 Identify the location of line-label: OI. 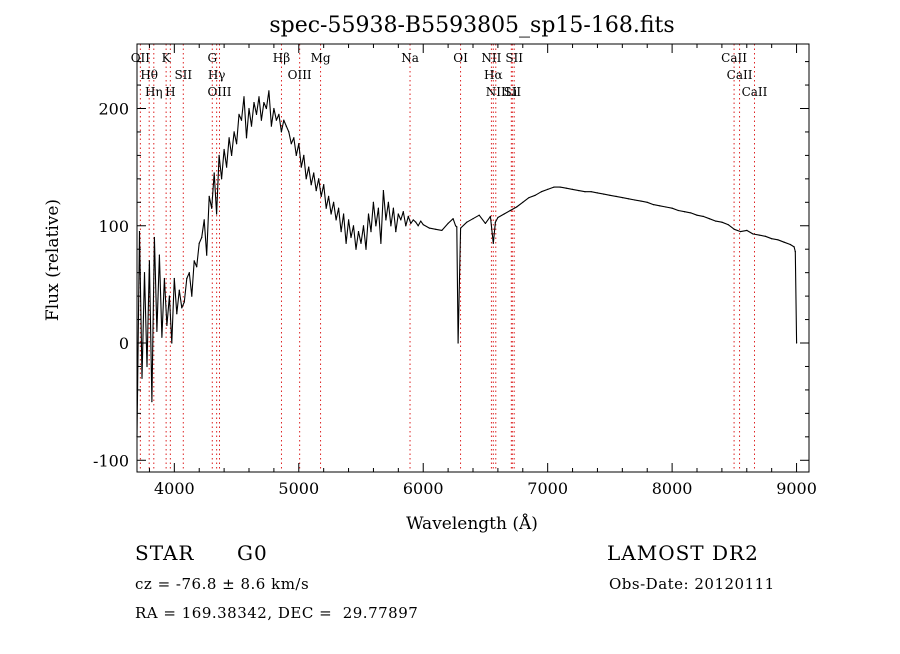
(460, 58).